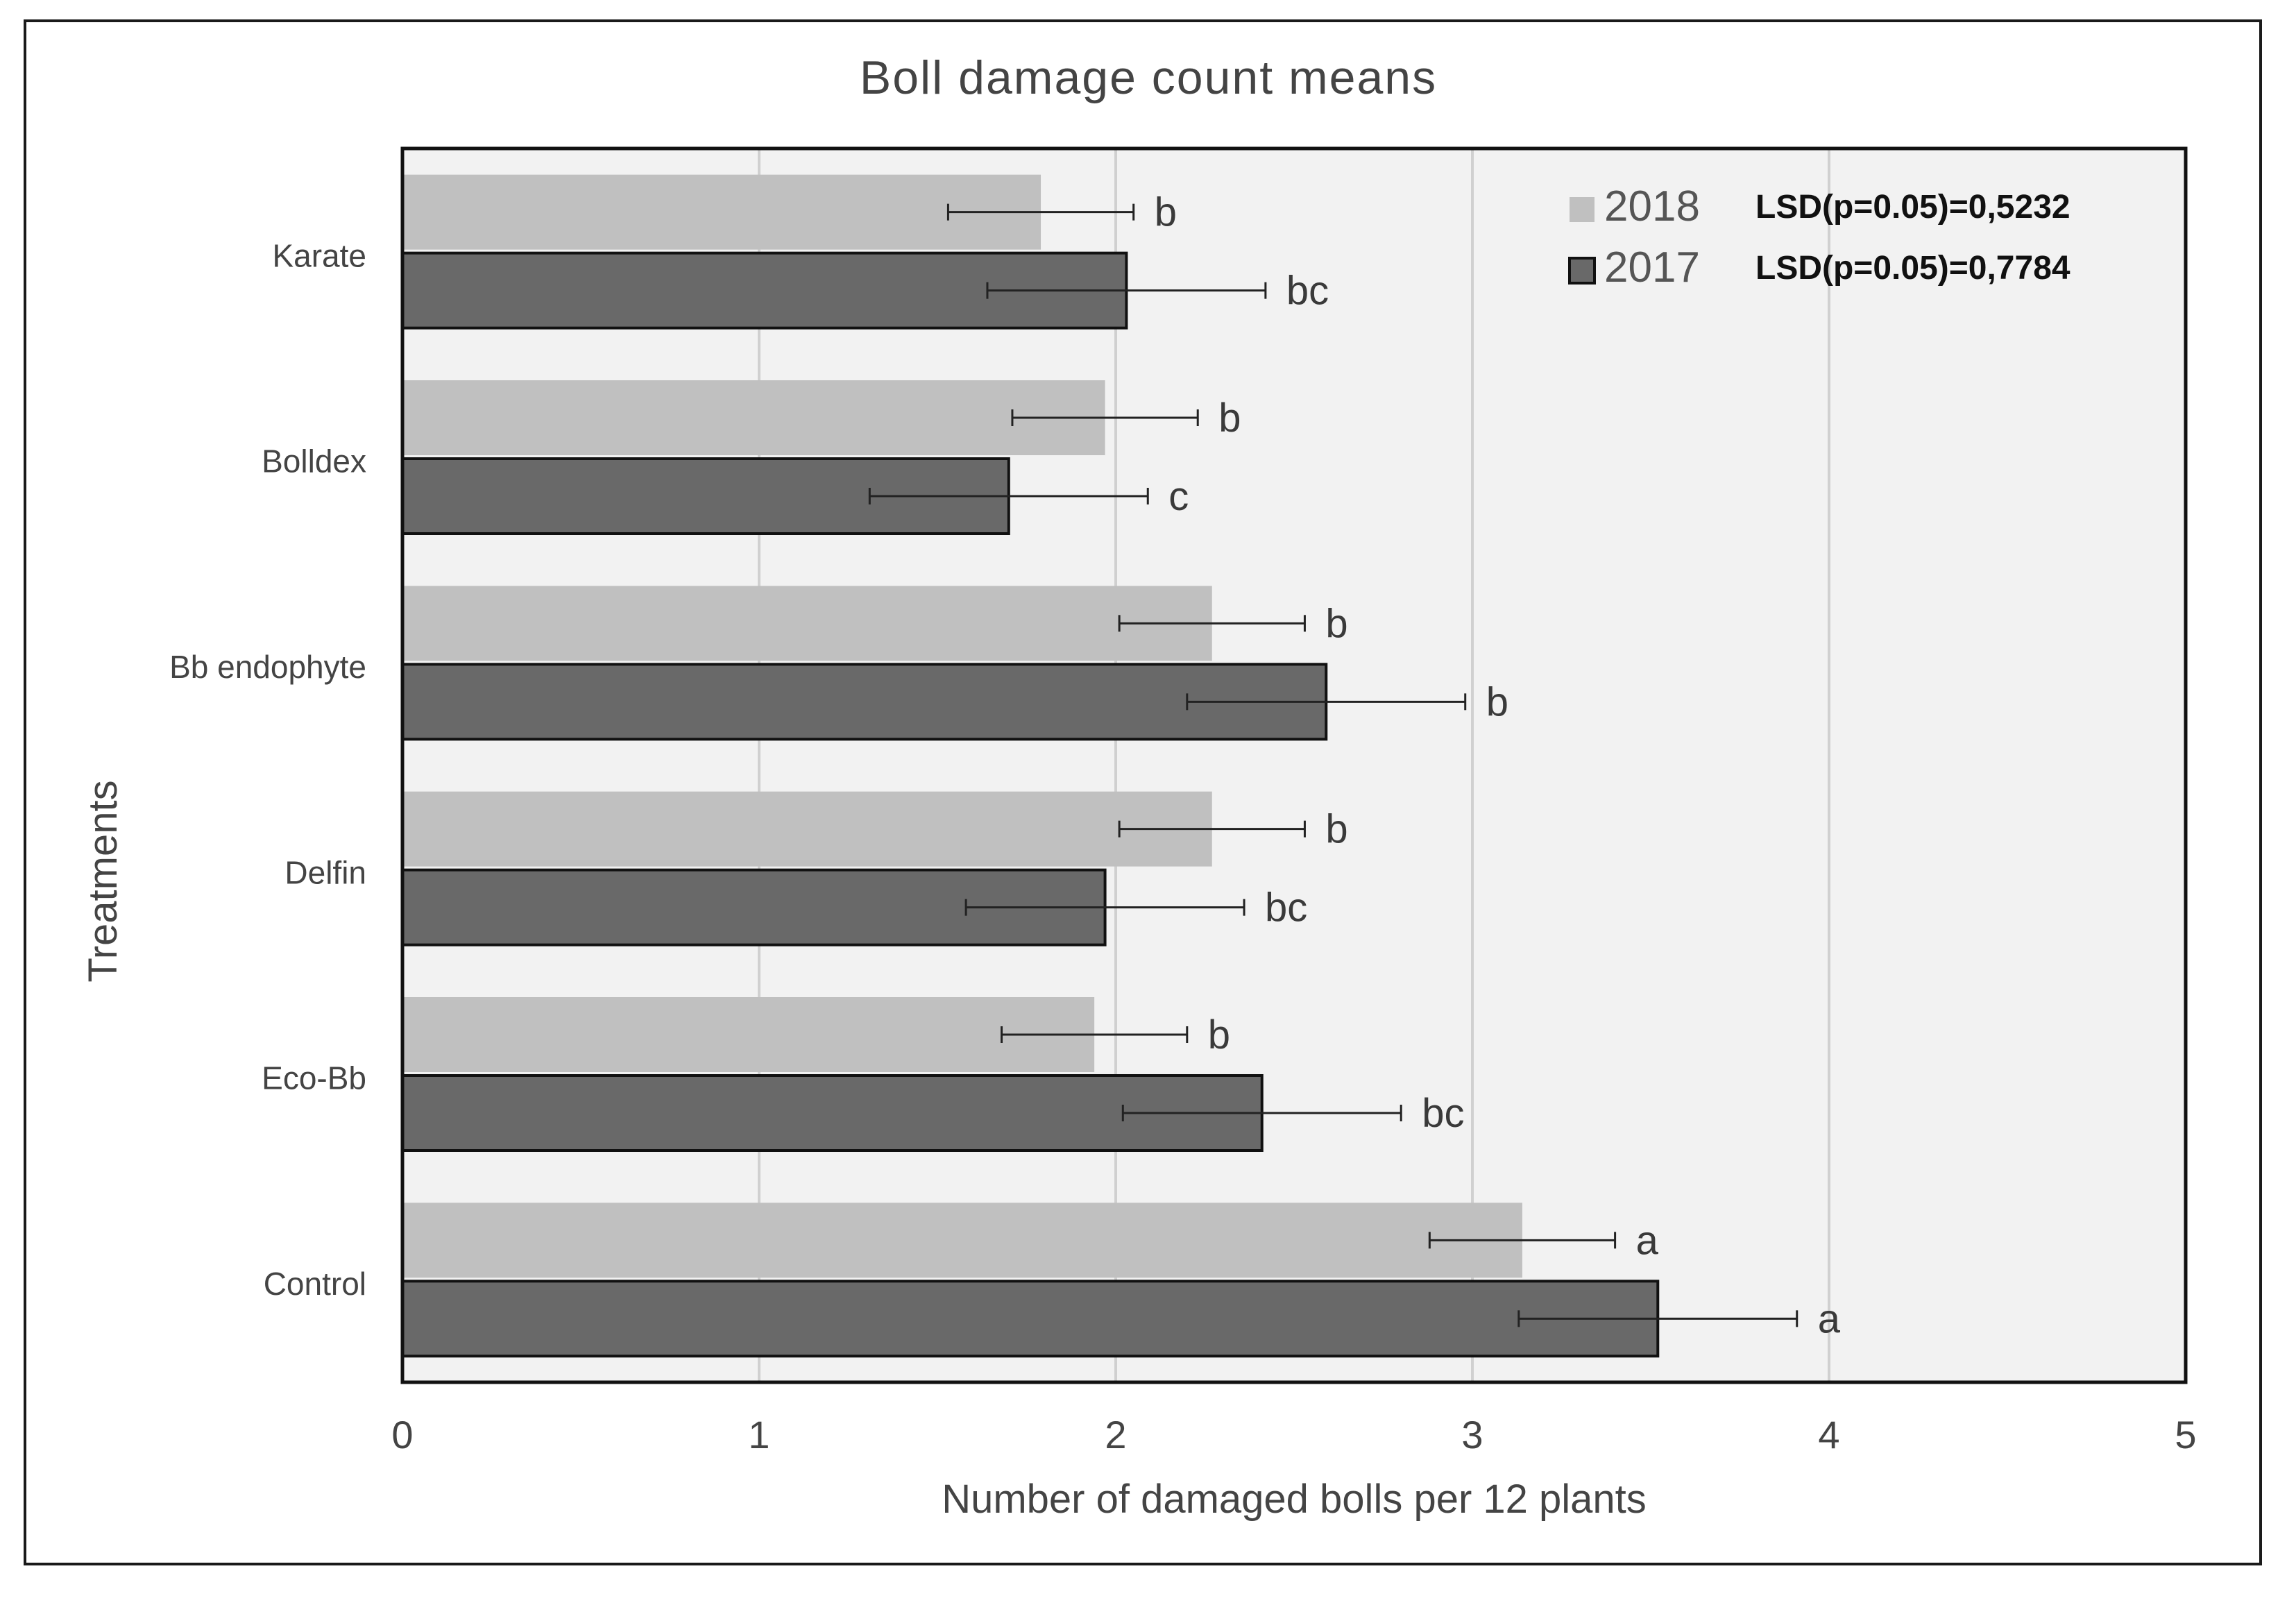 The height and width of the screenshot is (1605, 2296). Describe the element at coordinates (807, 829) in the screenshot. I see `bar-2018-delfin` at that location.